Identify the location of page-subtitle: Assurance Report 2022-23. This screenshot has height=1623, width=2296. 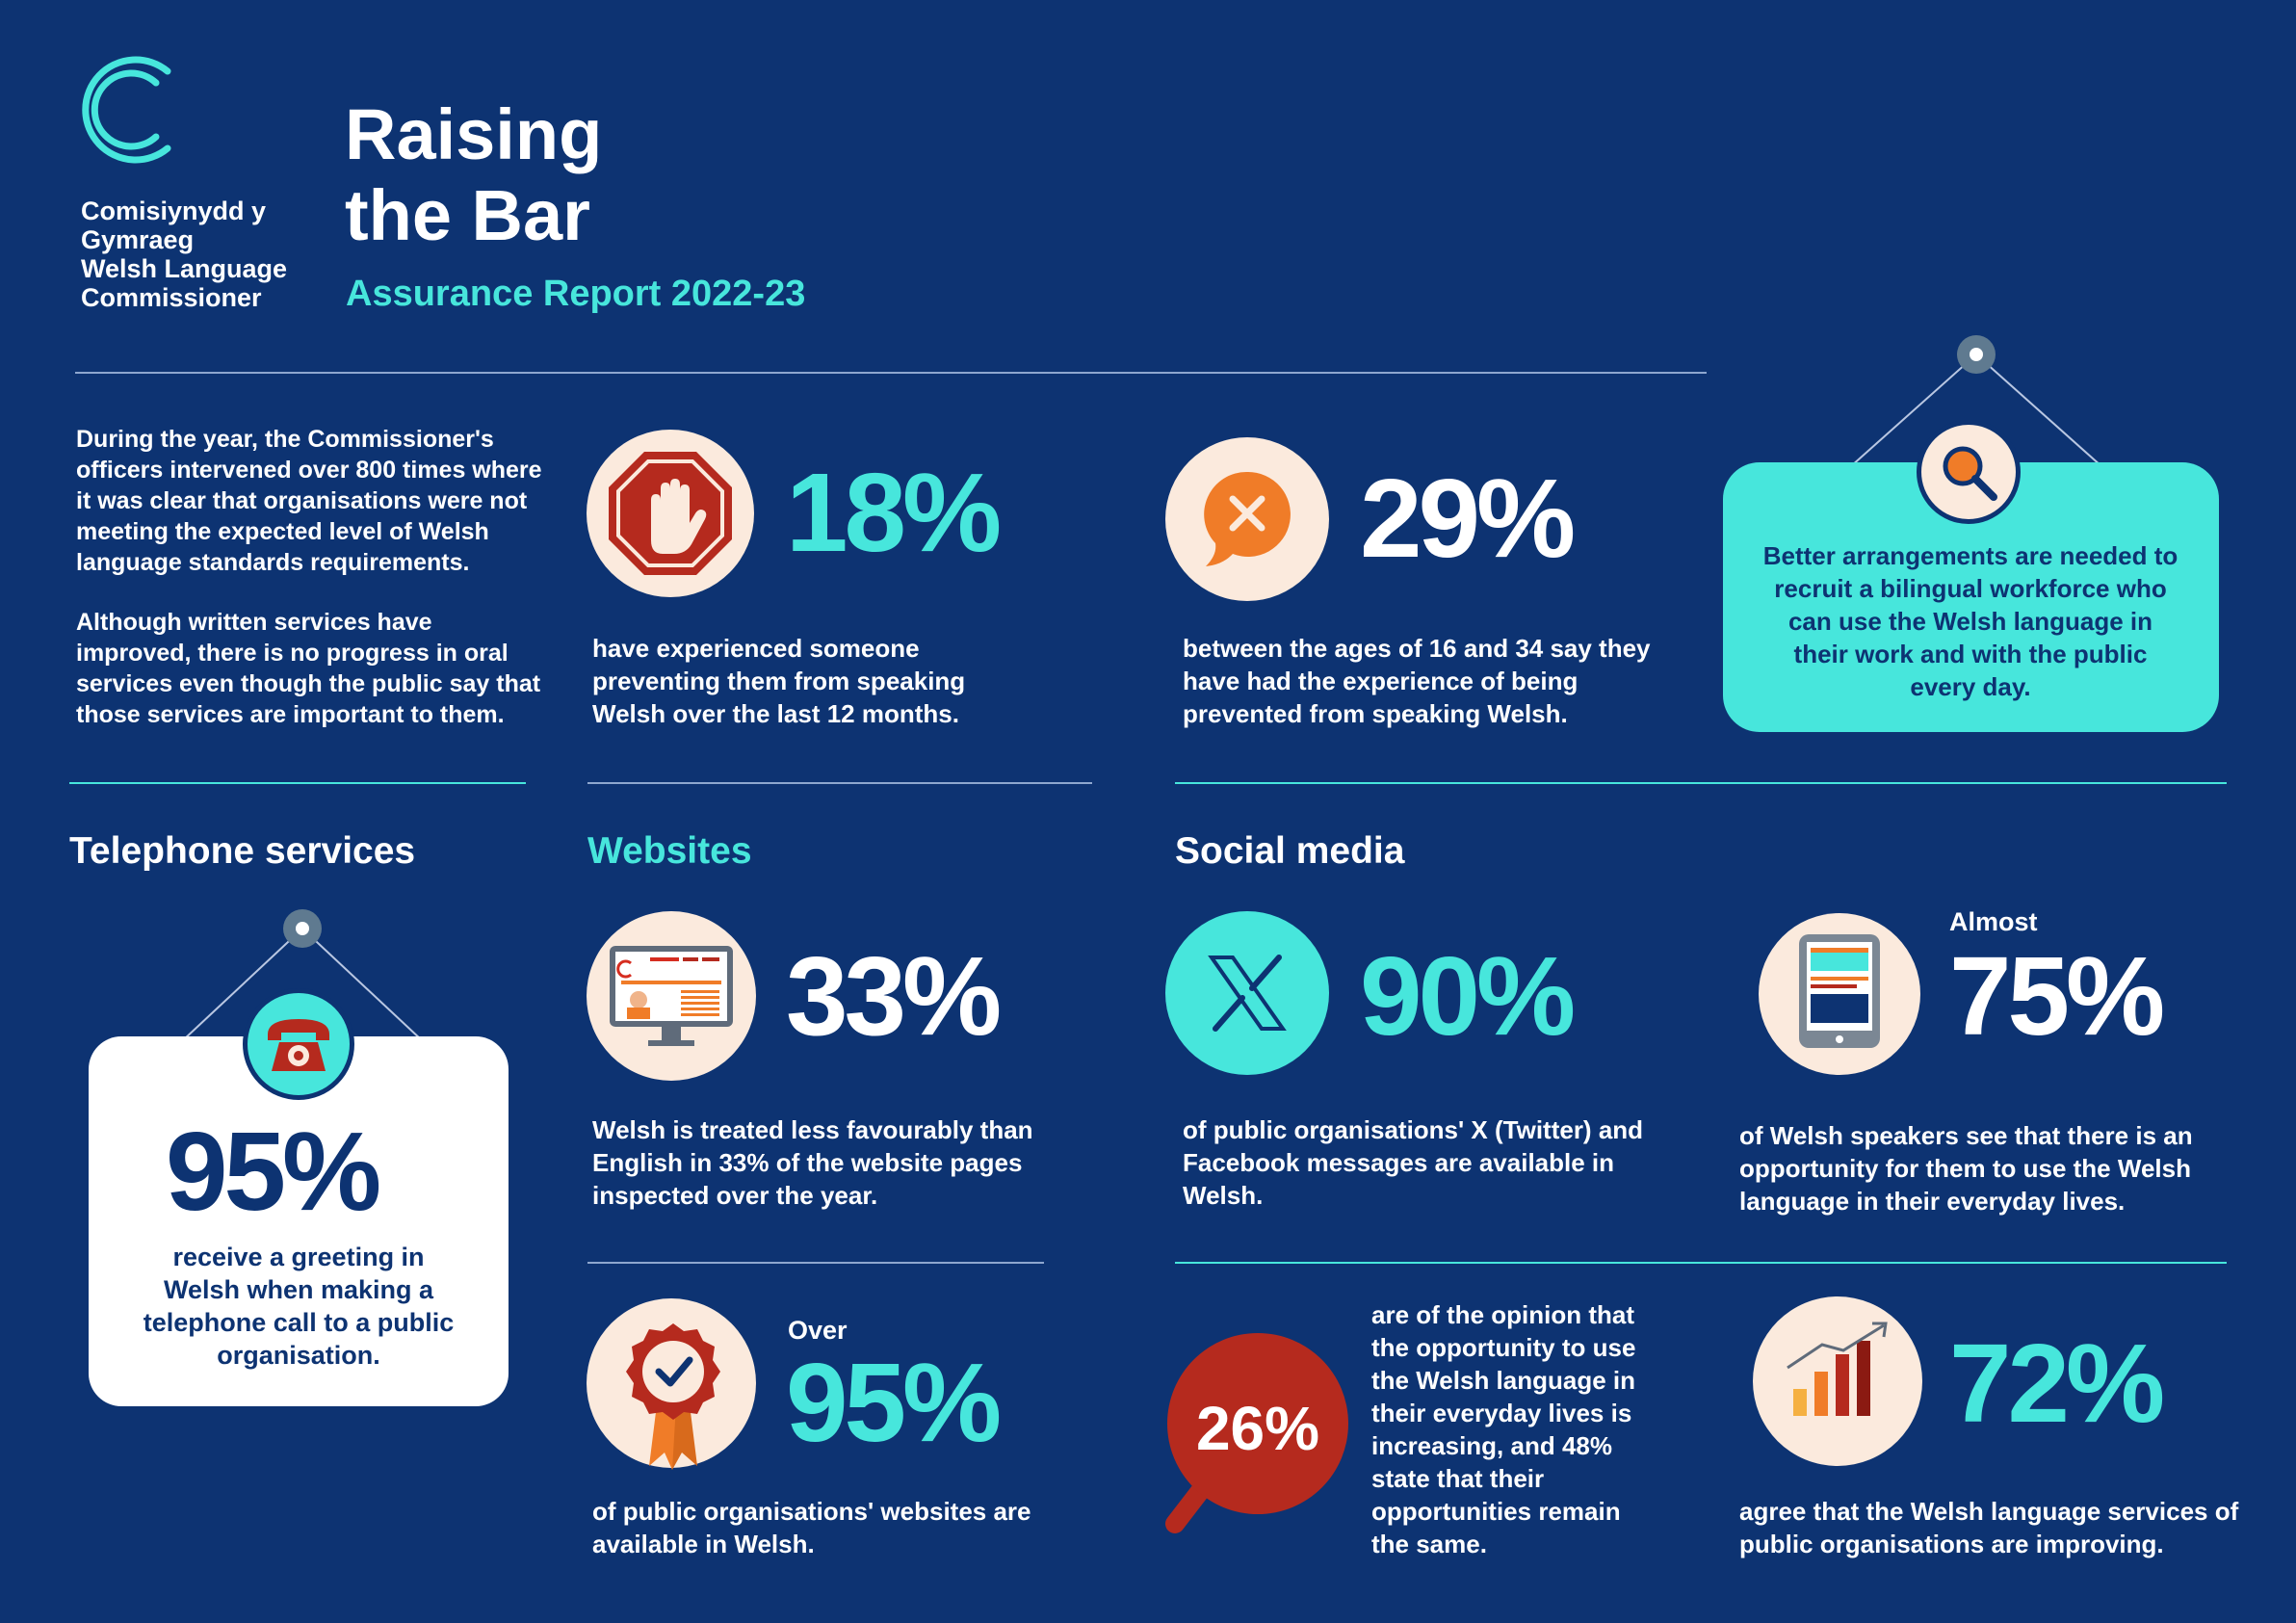
(576, 294).